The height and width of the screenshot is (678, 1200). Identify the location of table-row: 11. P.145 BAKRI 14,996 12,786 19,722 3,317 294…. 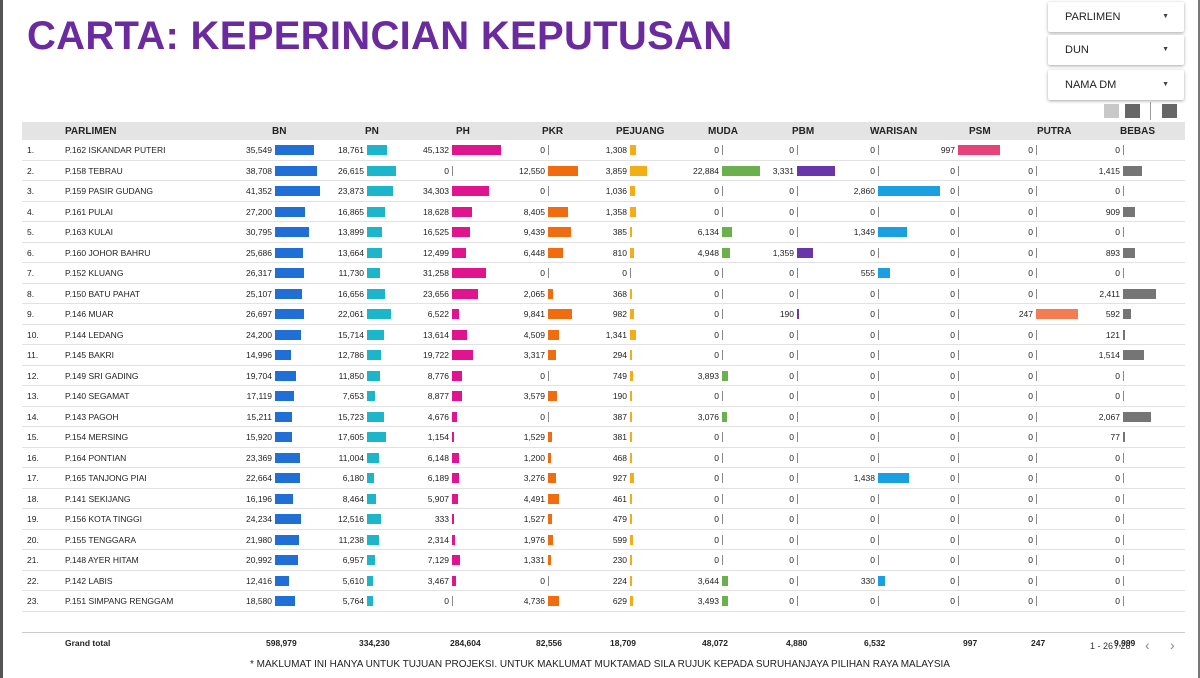
(603, 355).